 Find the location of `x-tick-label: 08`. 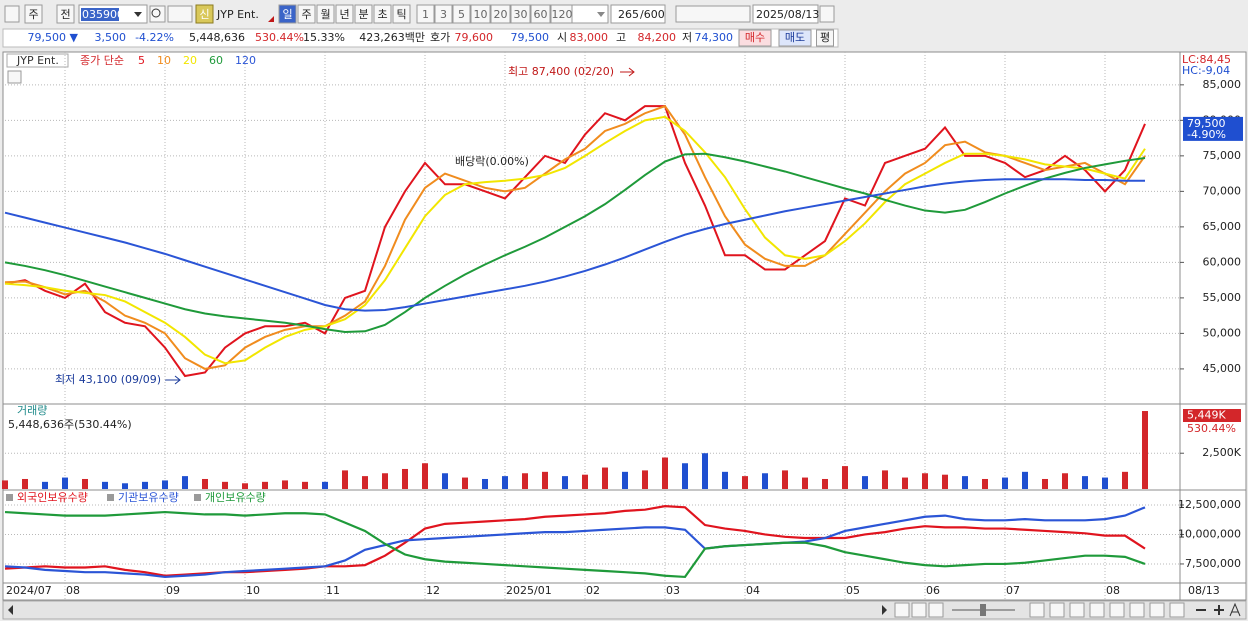

x-tick-label: 08 is located at coordinates (73, 590).